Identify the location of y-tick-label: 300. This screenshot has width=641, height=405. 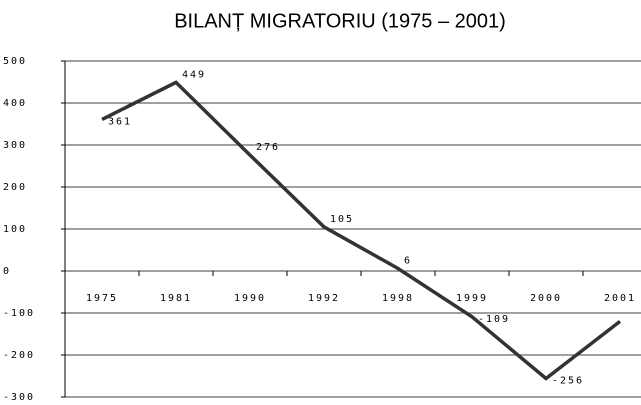
(15, 145).